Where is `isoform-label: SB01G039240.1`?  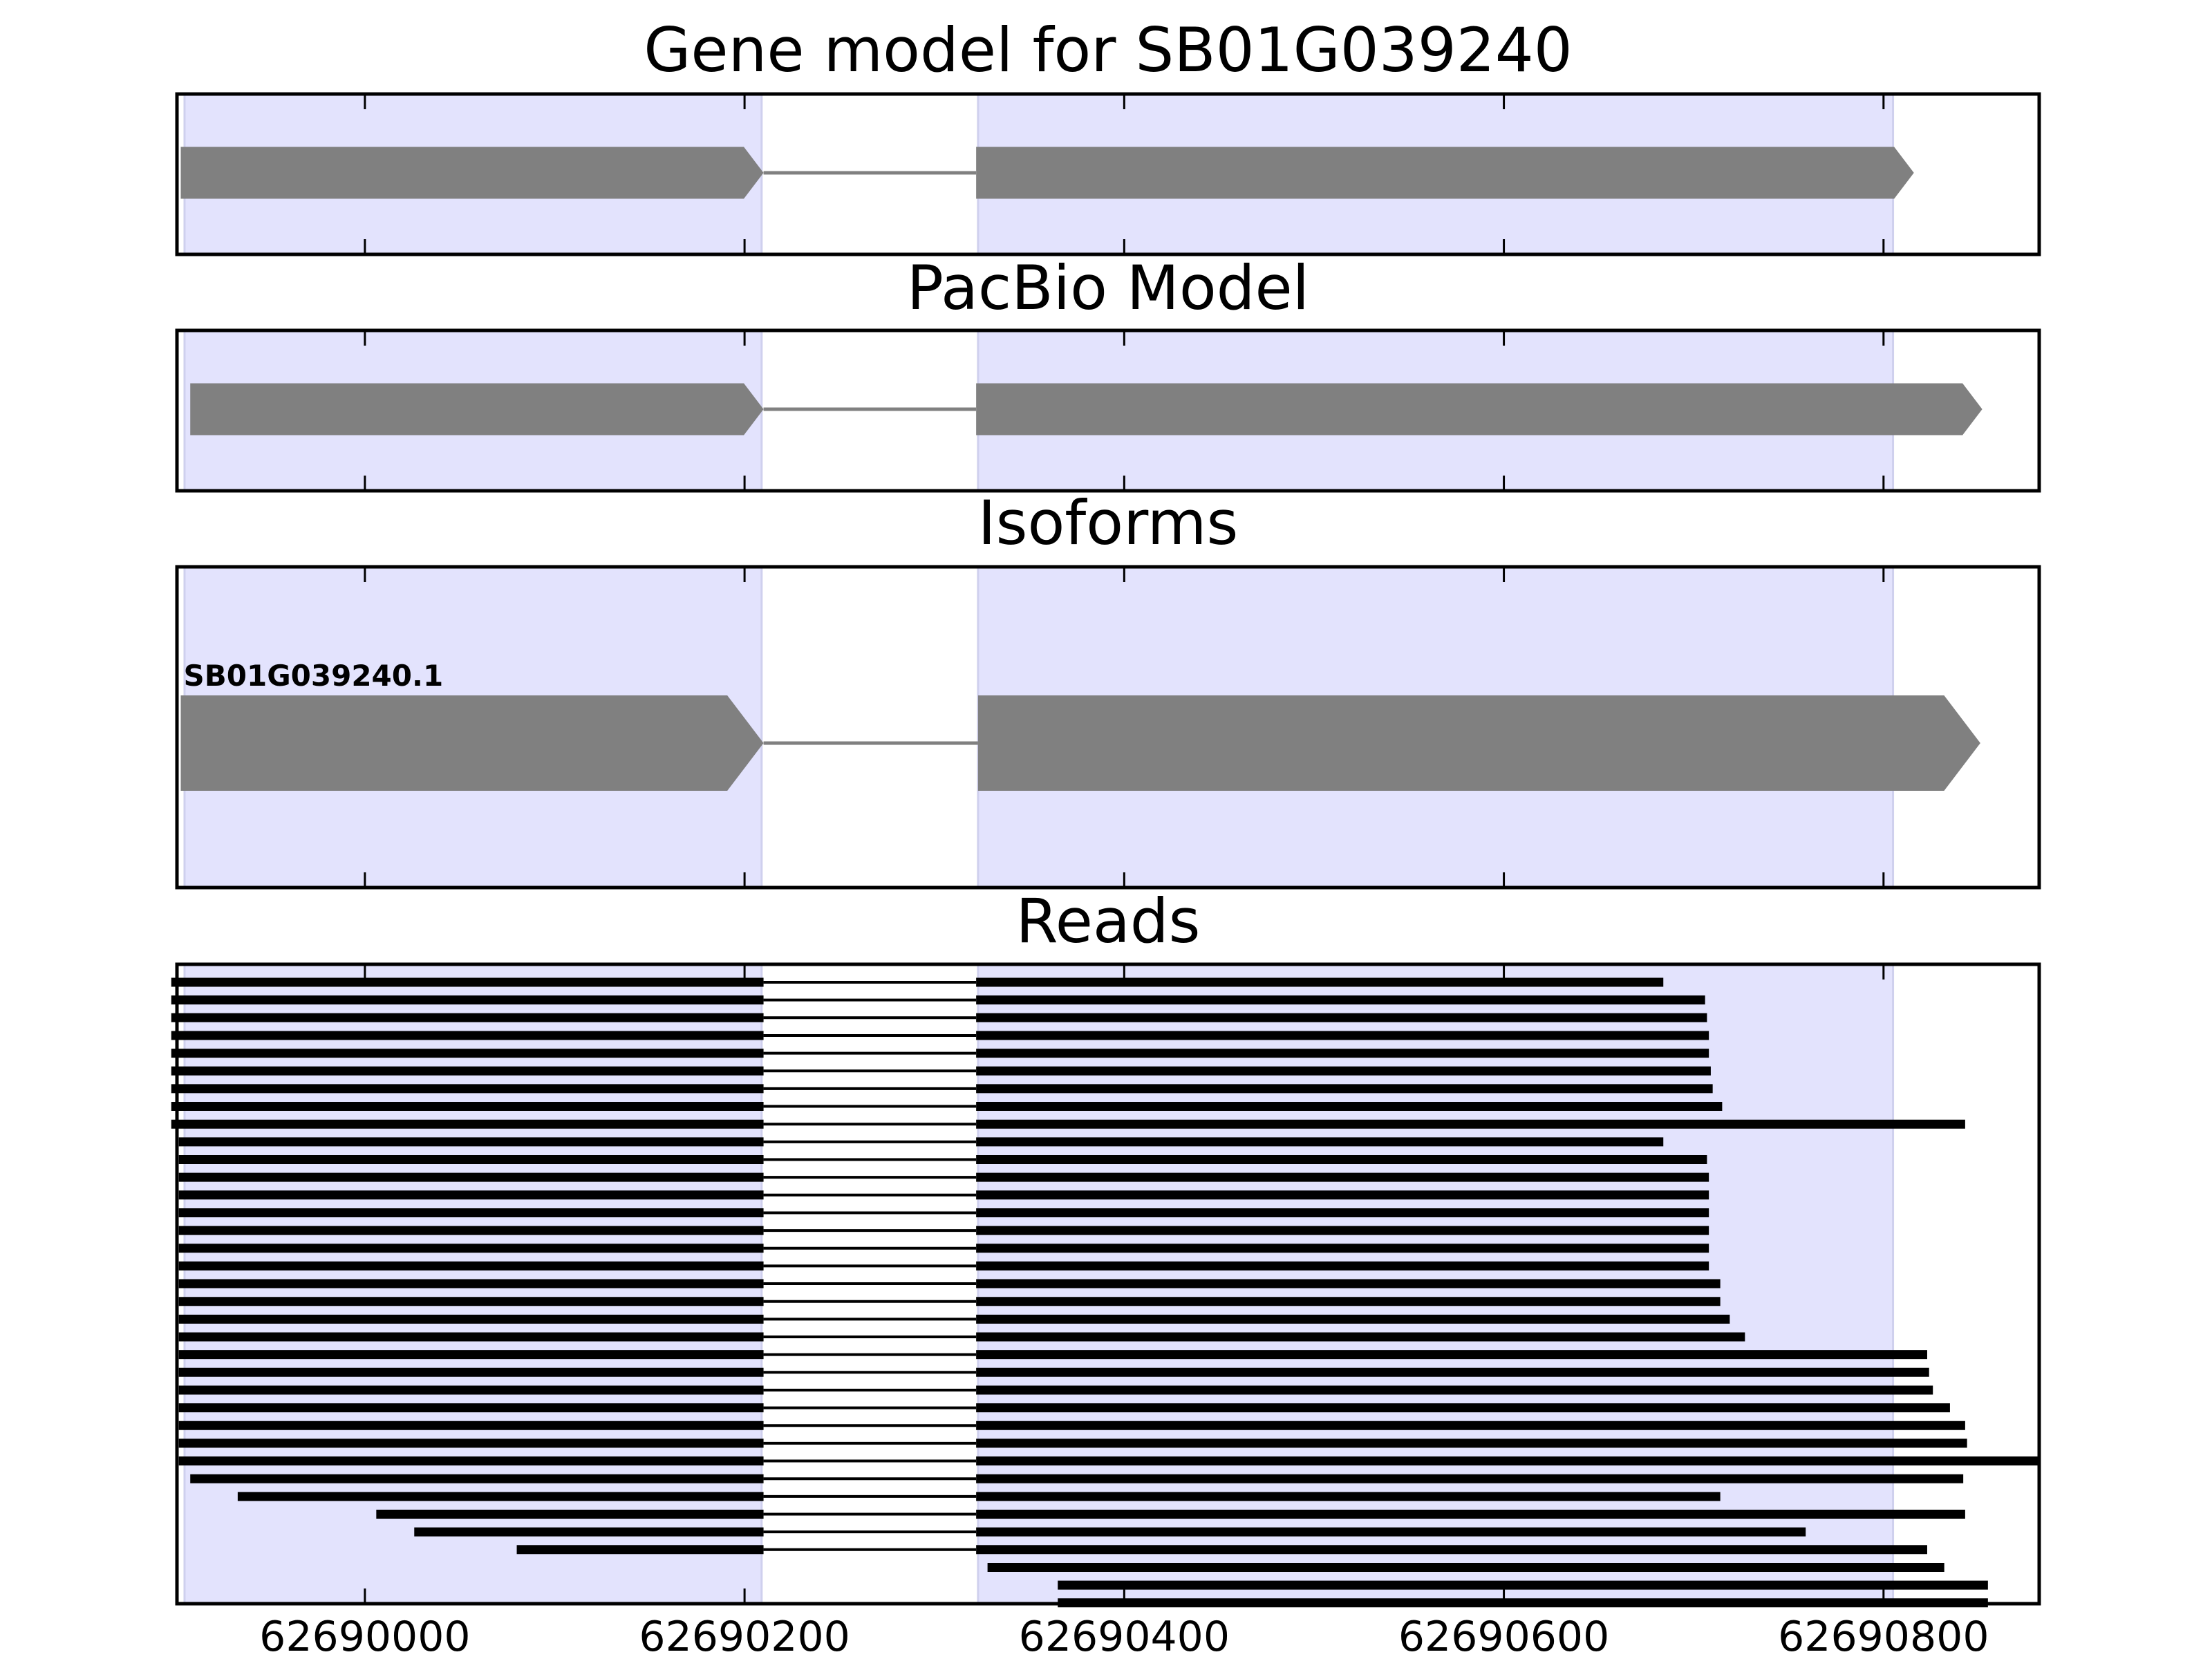 isoform-label: SB01G039240.1 is located at coordinates (313, 676).